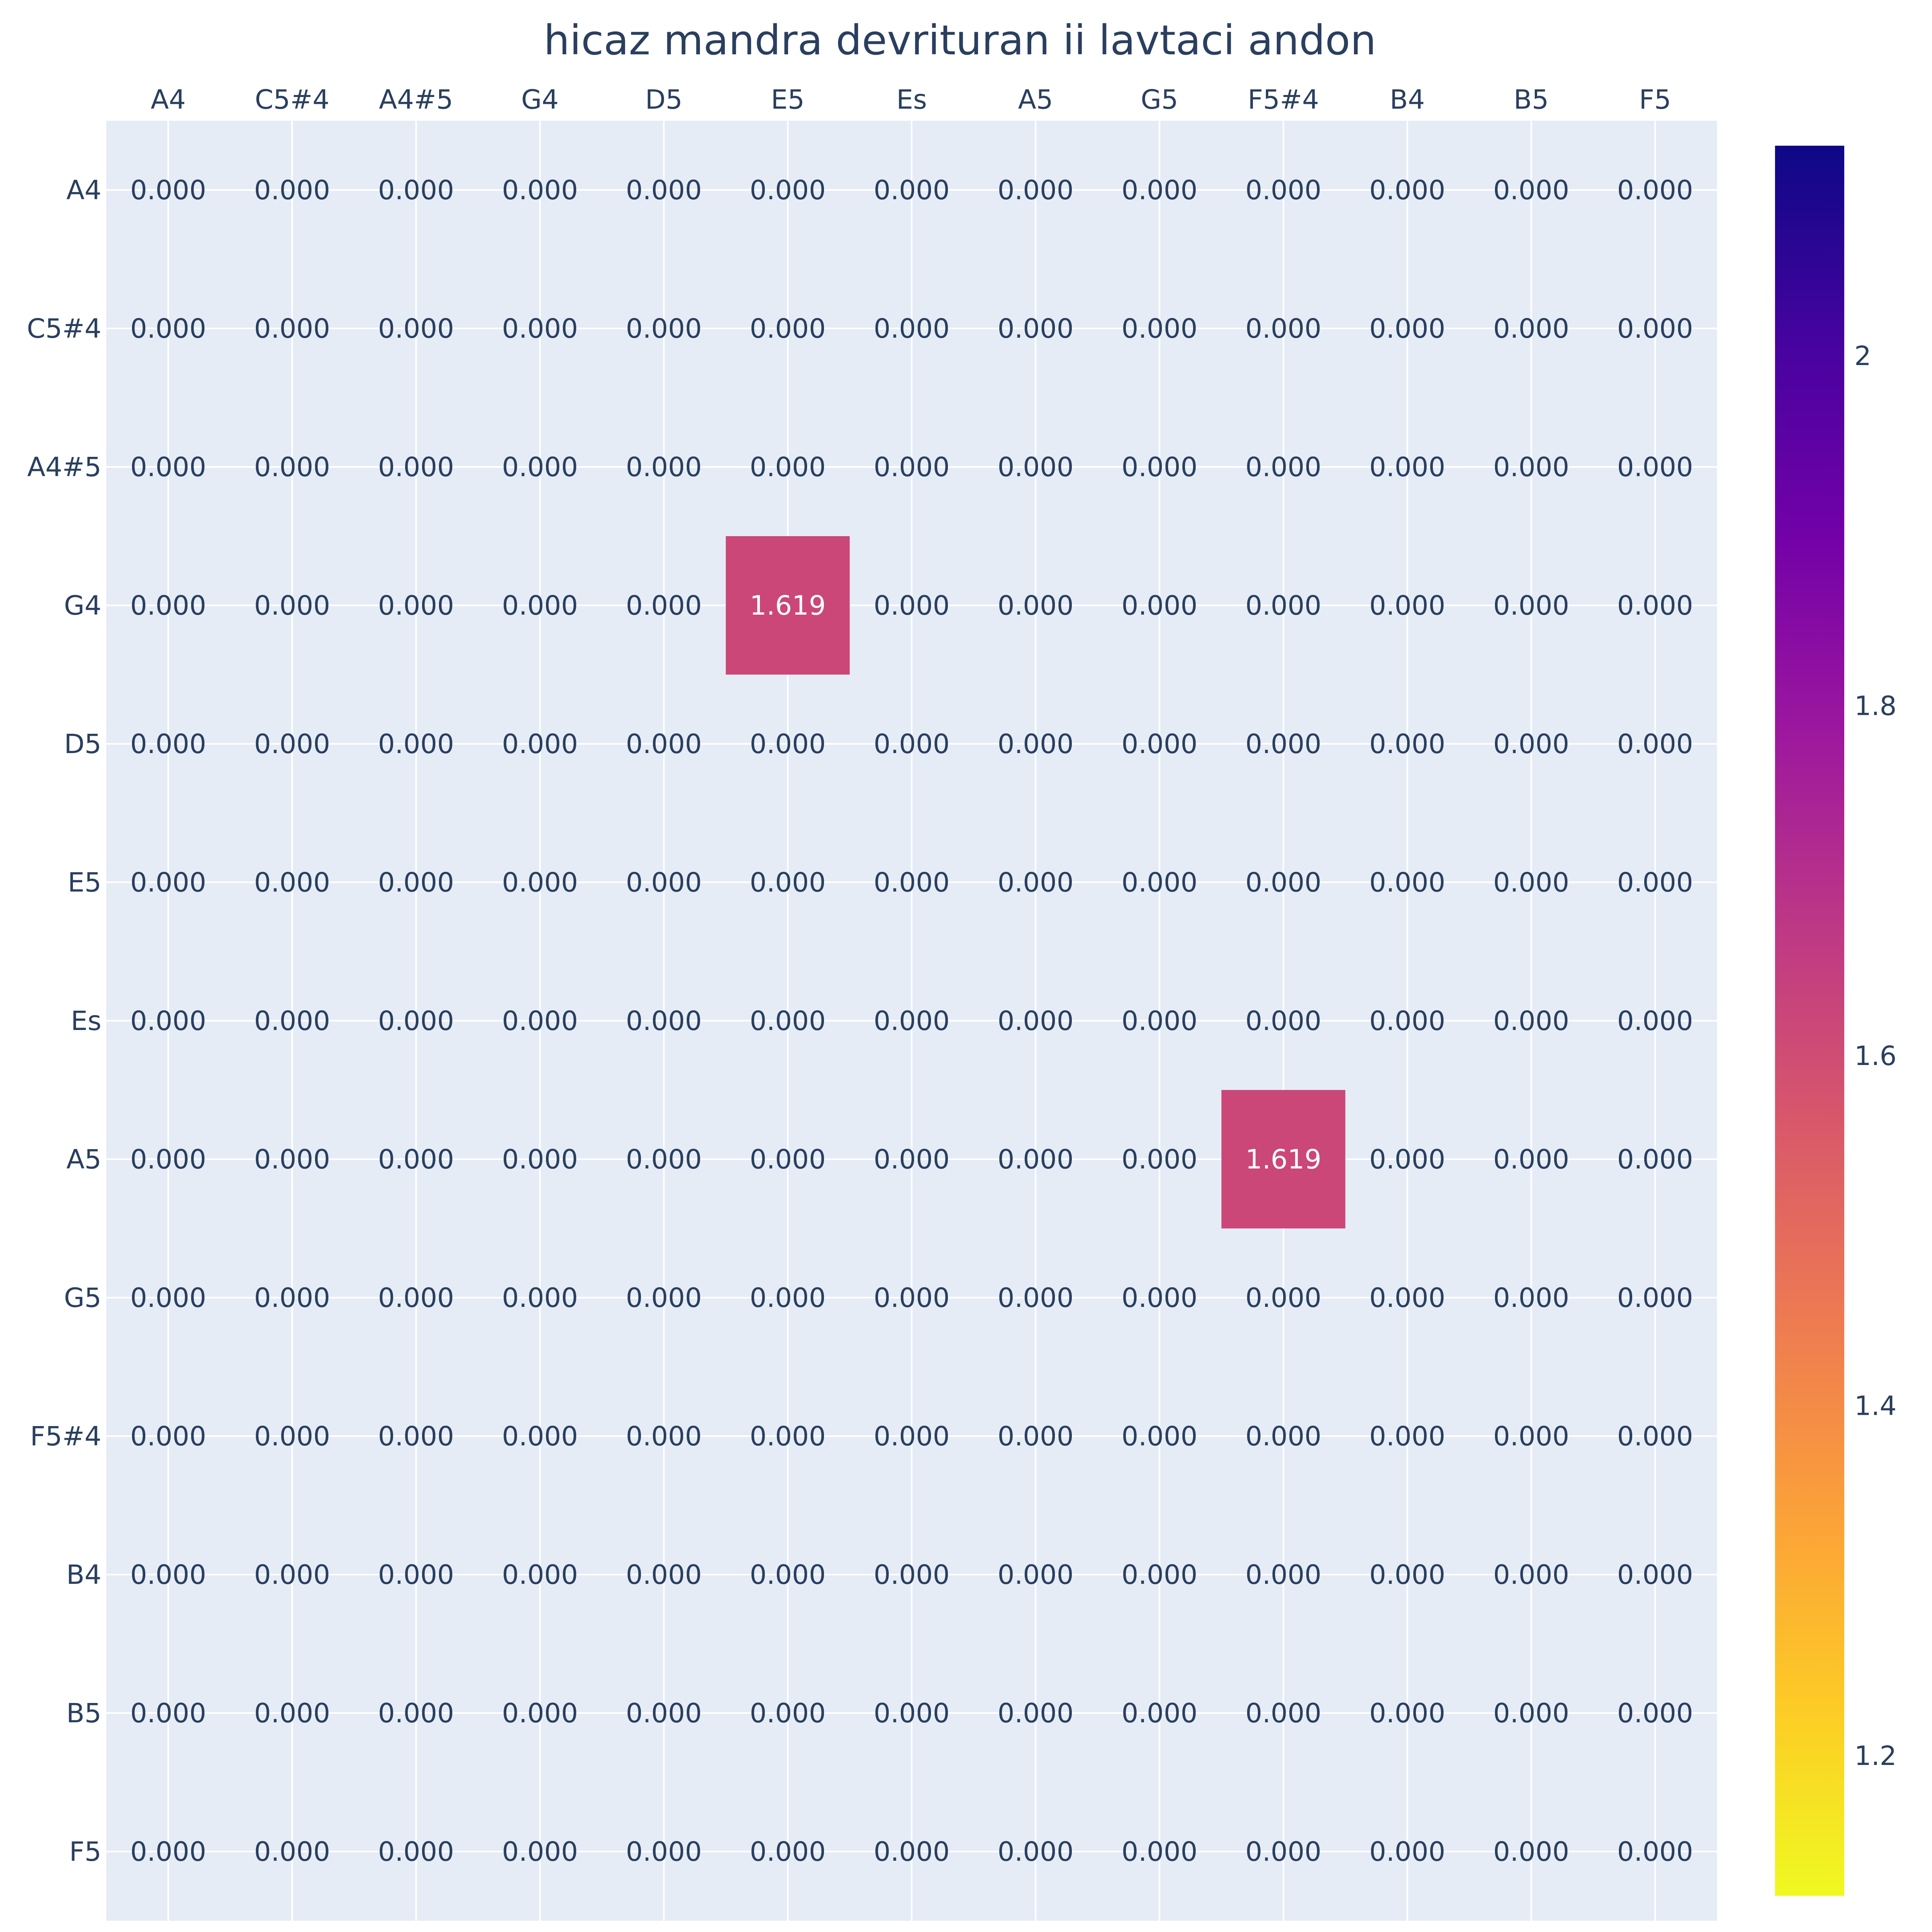 This screenshot has width=1932, height=1932. Describe the element at coordinates (1036, 882) in the screenshot. I see `heatmap-cells` at that location.